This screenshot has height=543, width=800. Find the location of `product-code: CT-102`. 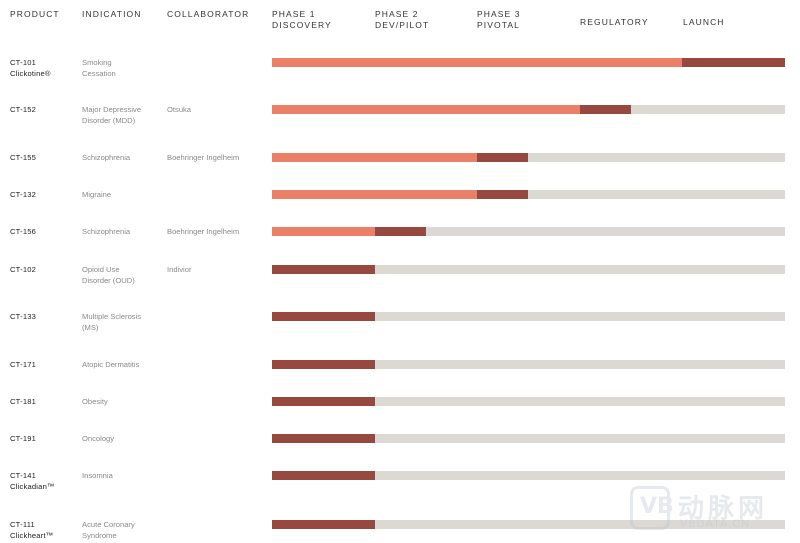

product-code: CT-102 is located at coordinates (23, 269).